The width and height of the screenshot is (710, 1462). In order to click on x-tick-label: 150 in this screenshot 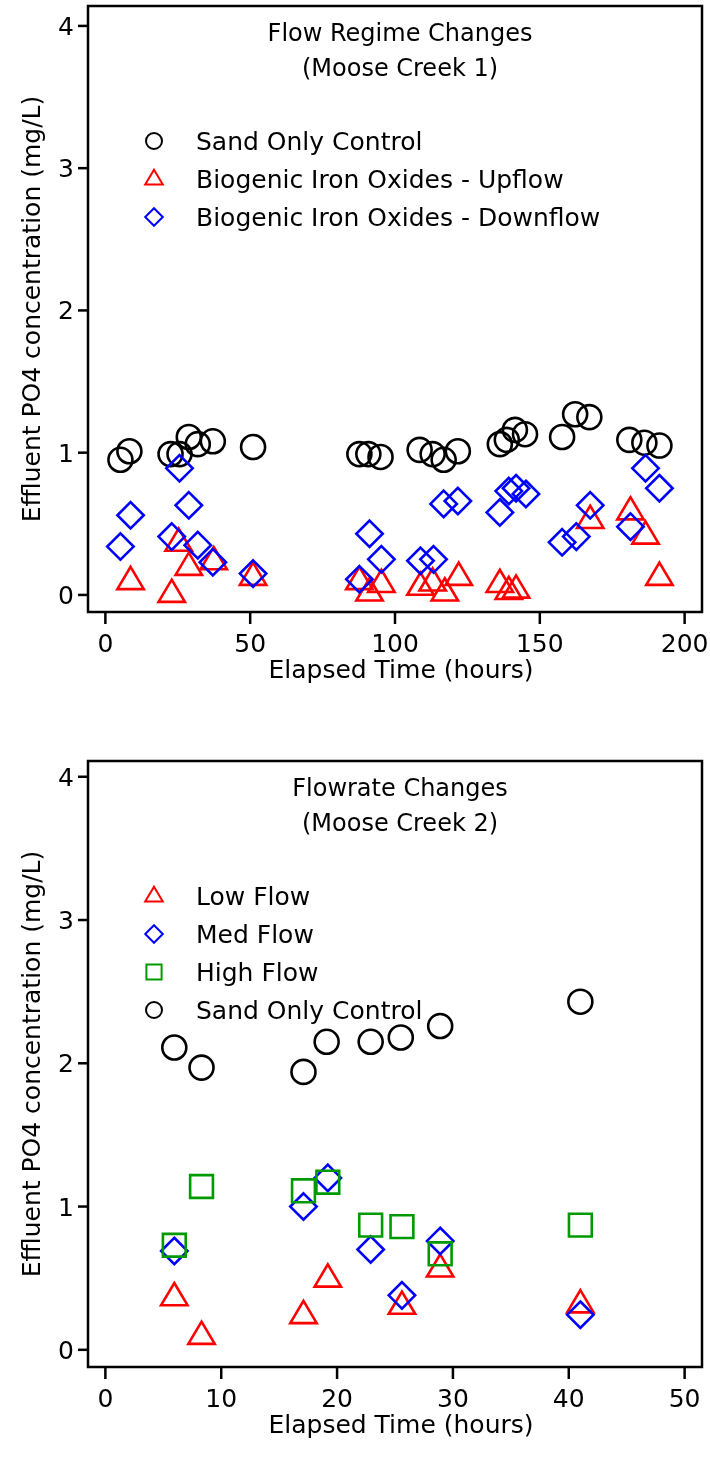, I will do `click(539, 643)`.